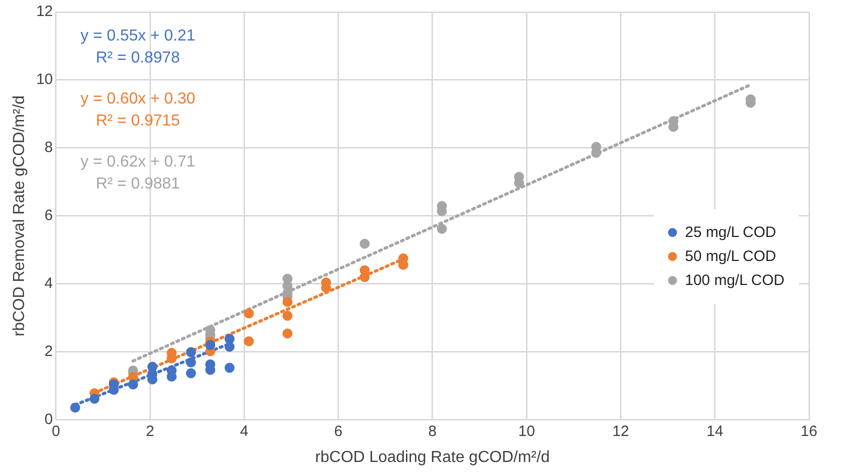  What do you see at coordinates (44, 11) in the screenshot?
I see `y-tick-label: 12` at bounding box center [44, 11].